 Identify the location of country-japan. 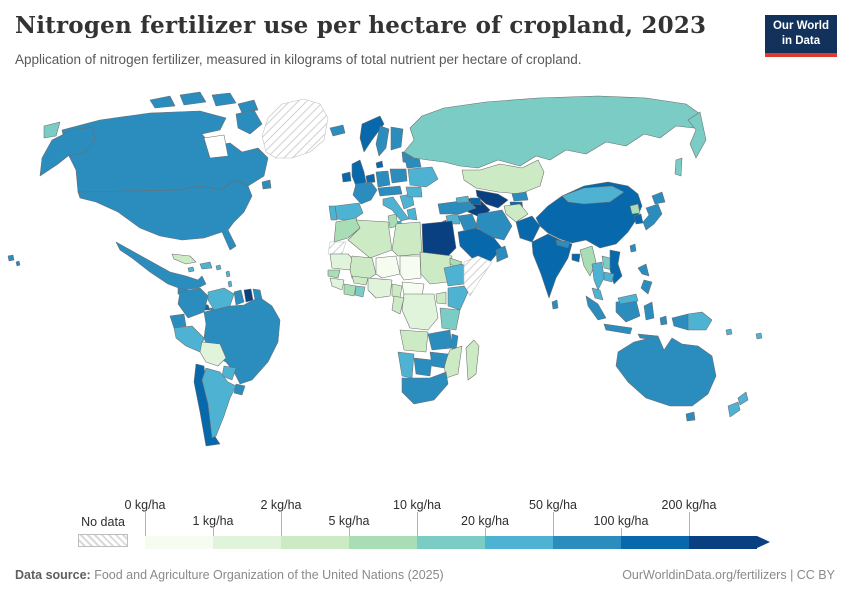
(654, 211).